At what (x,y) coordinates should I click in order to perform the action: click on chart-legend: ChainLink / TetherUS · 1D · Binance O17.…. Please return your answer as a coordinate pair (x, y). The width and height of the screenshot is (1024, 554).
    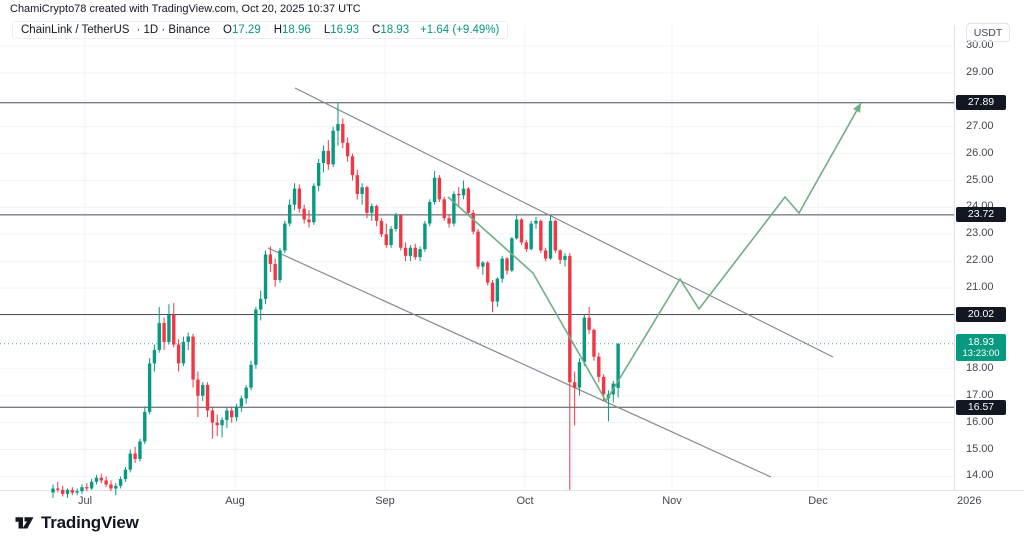
    Looking at the image, I should click on (260, 30).